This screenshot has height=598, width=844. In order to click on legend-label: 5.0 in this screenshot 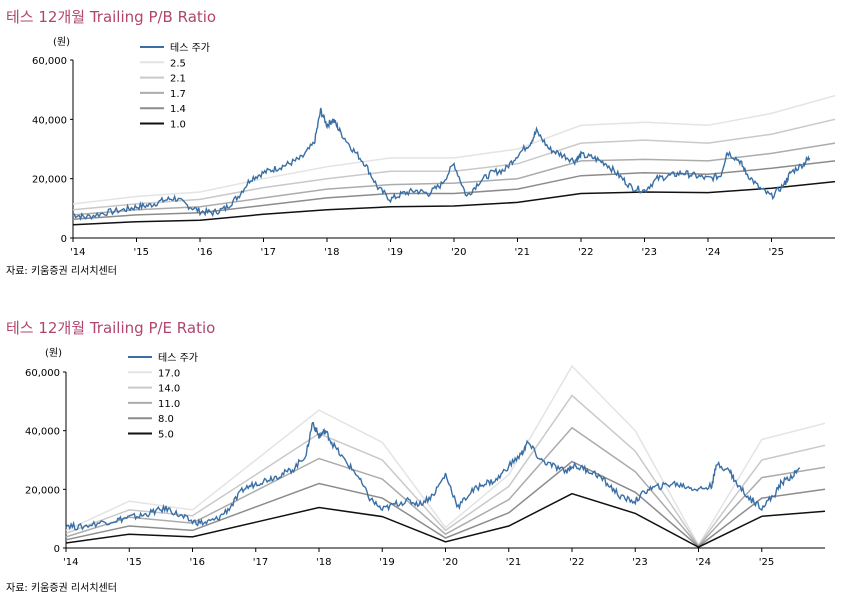, I will do `click(166, 435)`.